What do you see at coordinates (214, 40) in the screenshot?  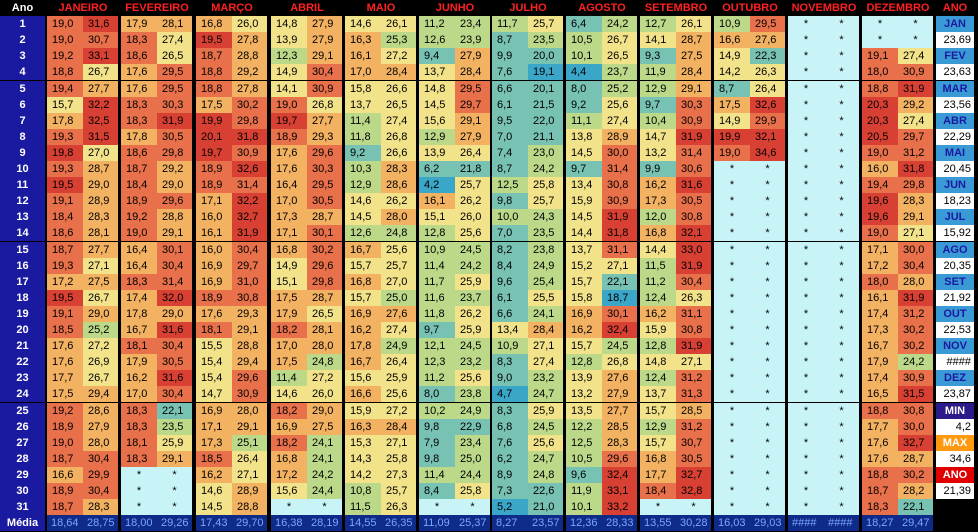 I see `min-temp-cell: 19,5` at bounding box center [214, 40].